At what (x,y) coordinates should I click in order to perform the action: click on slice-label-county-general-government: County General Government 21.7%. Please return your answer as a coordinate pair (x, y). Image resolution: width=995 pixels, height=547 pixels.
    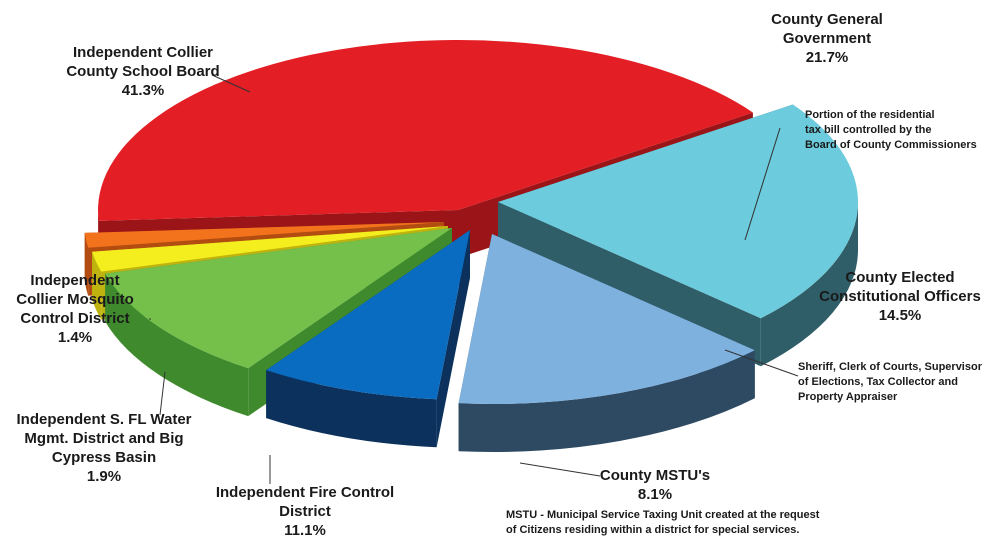
    Looking at the image, I should click on (827, 38).